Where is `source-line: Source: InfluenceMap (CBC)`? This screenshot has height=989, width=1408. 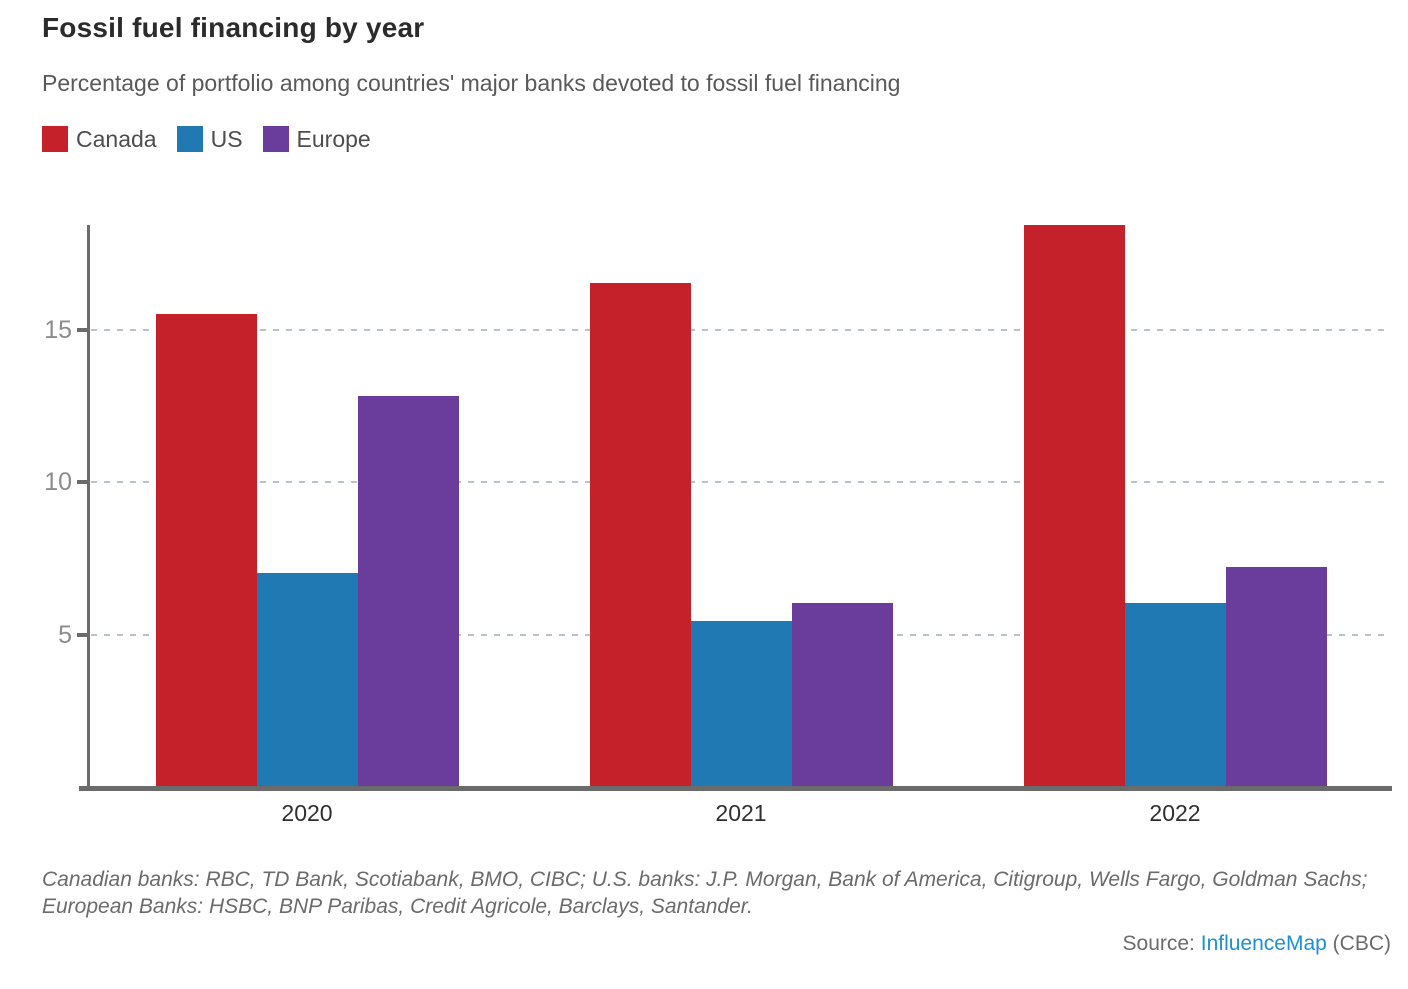 source-line: Source: InfluenceMap (CBC) is located at coordinates (1257, 944).